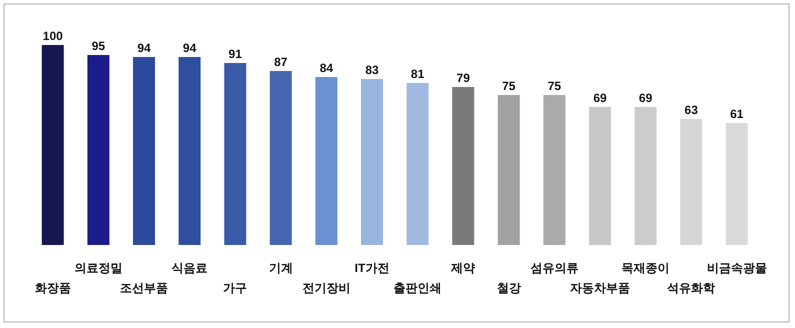  Describe the element at coordinates (463, 78) in the screenshot. I see `data-label: 79` at that location.